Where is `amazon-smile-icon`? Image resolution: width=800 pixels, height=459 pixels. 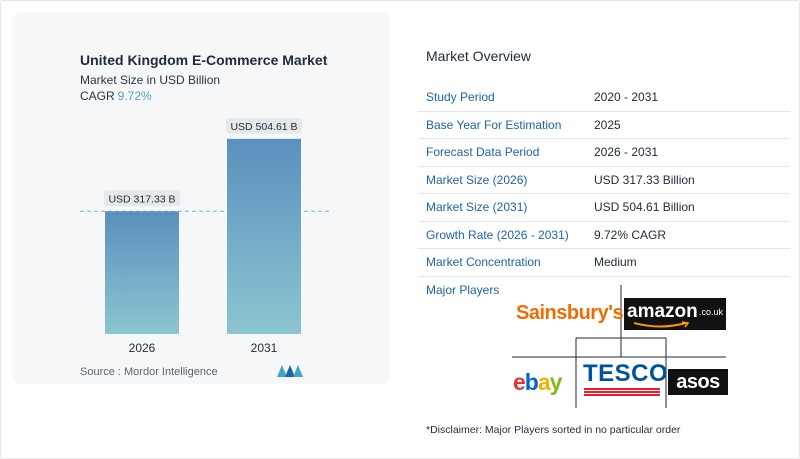
amazon-smile-icon is located at coordinates (661, 324).